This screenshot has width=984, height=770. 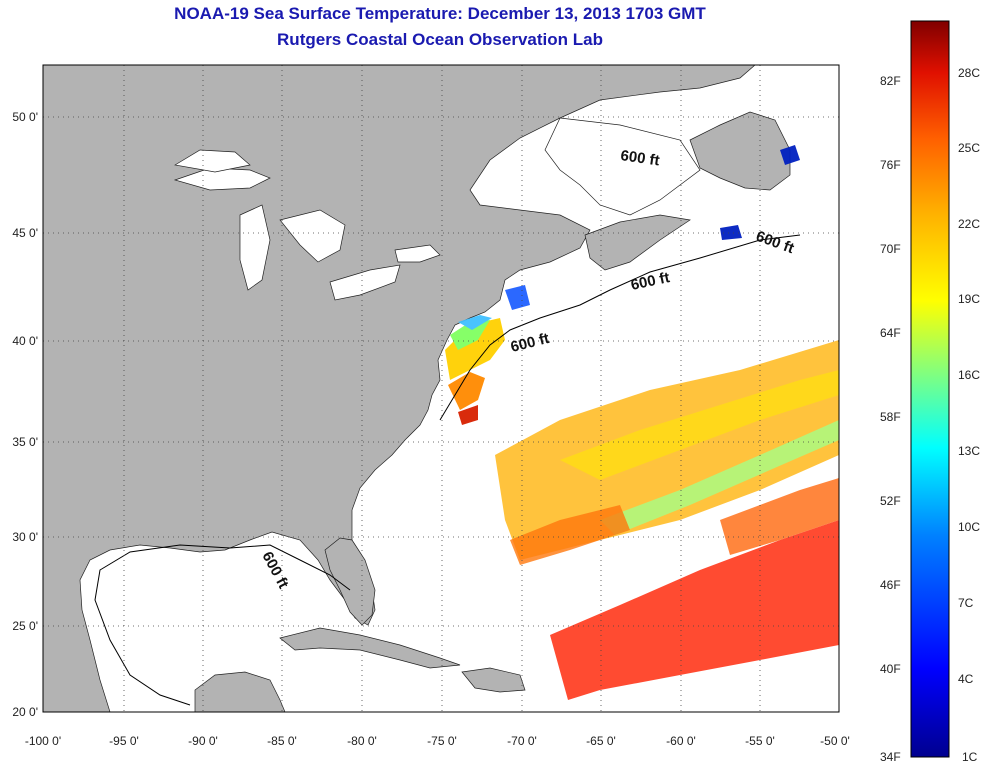 I want to click on colorbar, so click(x=930, y=389).